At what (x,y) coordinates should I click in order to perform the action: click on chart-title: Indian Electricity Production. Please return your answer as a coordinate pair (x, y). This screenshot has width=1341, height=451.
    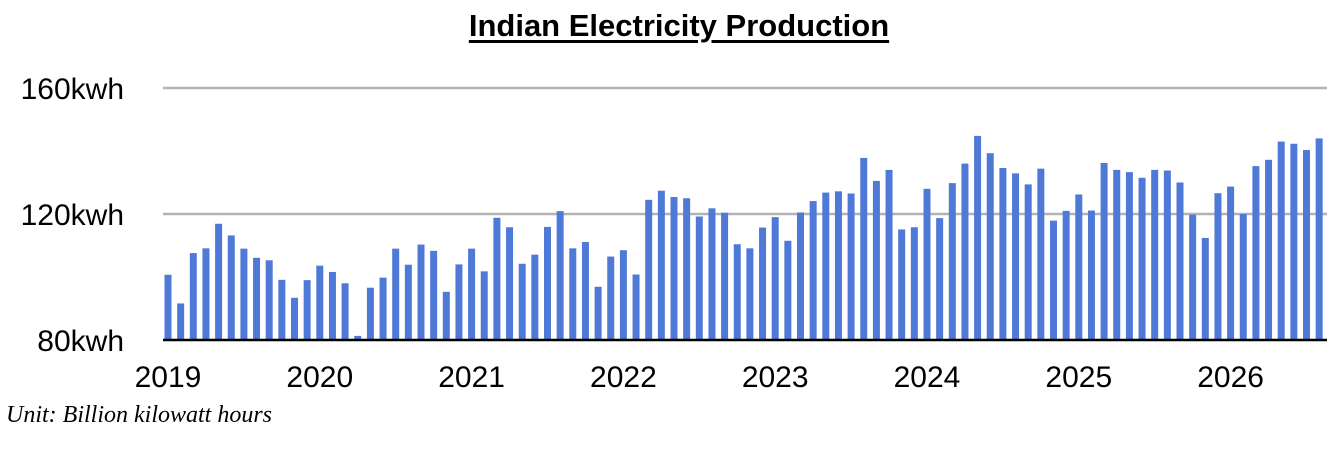
    Looking at the image, I should click on (679, 25).